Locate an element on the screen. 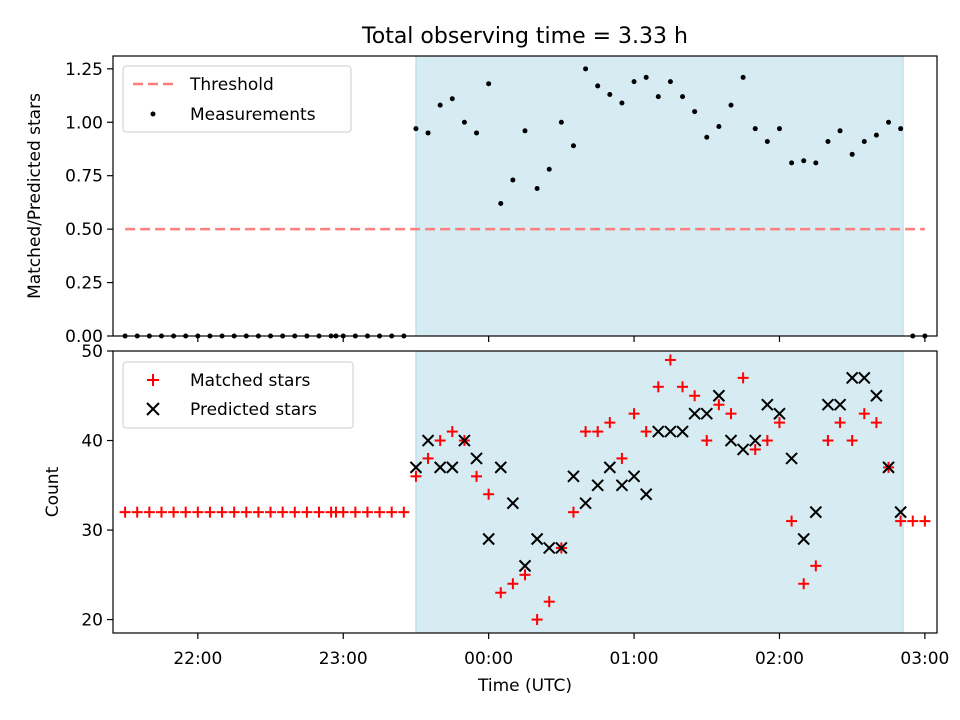  matched-legend-label: Matched stars is located at coordinates (250, 381).